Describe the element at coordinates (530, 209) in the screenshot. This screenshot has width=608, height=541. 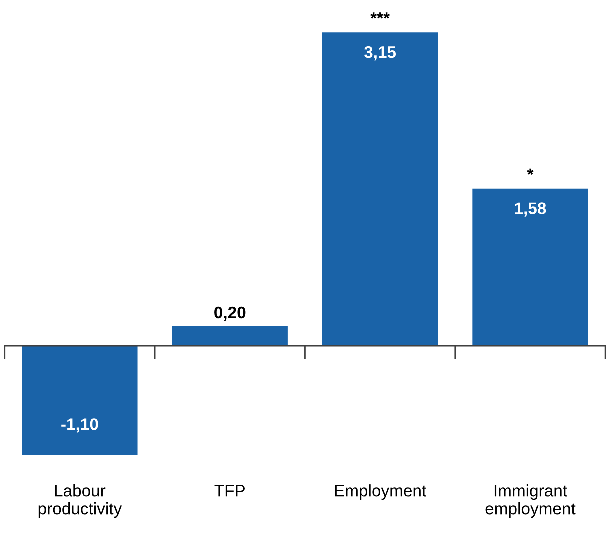
I see `data-label: 1,58` at that location.